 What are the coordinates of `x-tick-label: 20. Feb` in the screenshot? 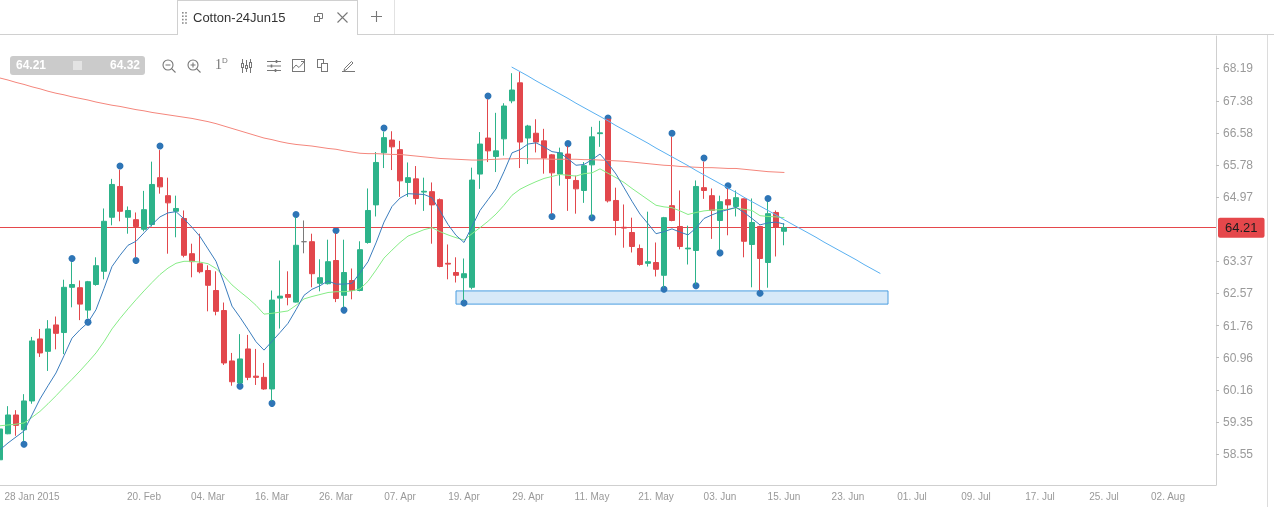 It's located at (144, 496).